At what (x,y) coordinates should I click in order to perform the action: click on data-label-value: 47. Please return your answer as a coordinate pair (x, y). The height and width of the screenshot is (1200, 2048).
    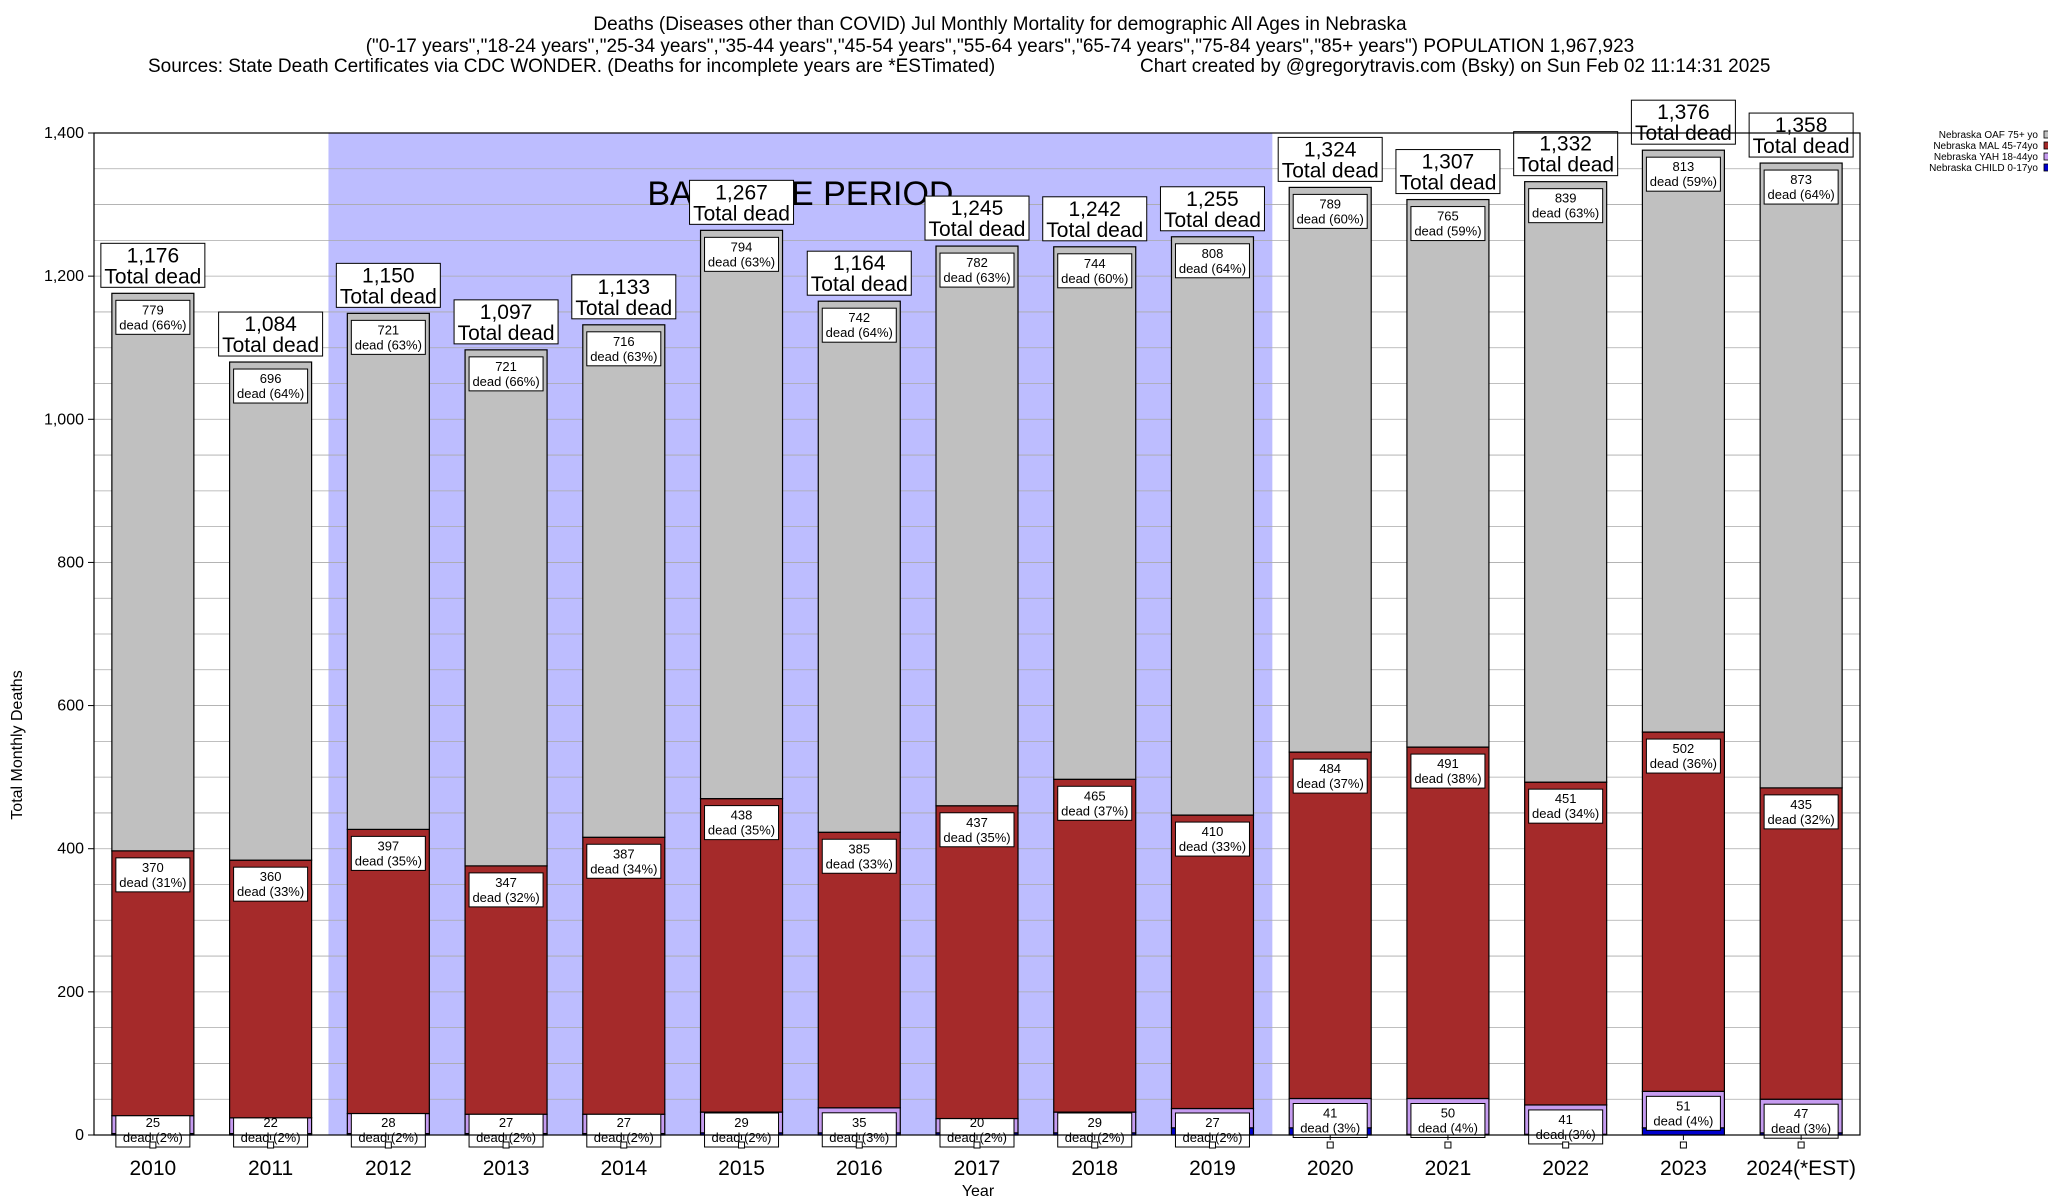
    Looking at the image, I should click on (1801, 1113).